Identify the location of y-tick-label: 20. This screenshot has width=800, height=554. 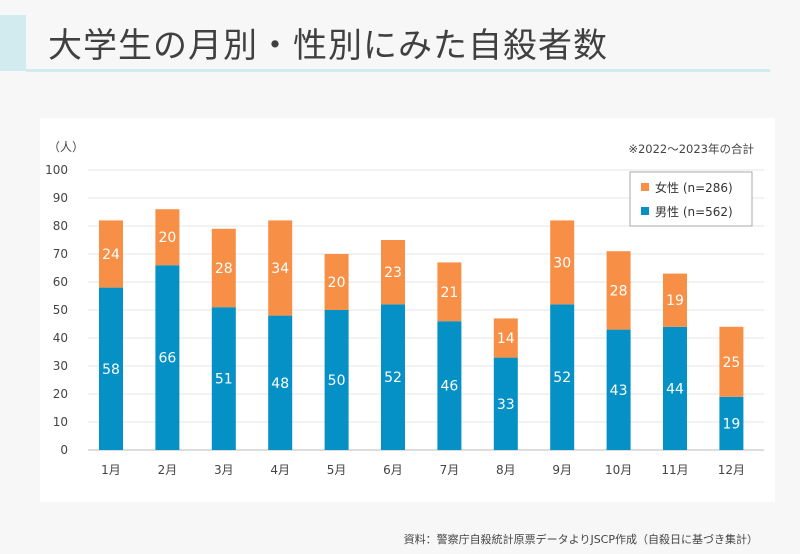
(60, 394).